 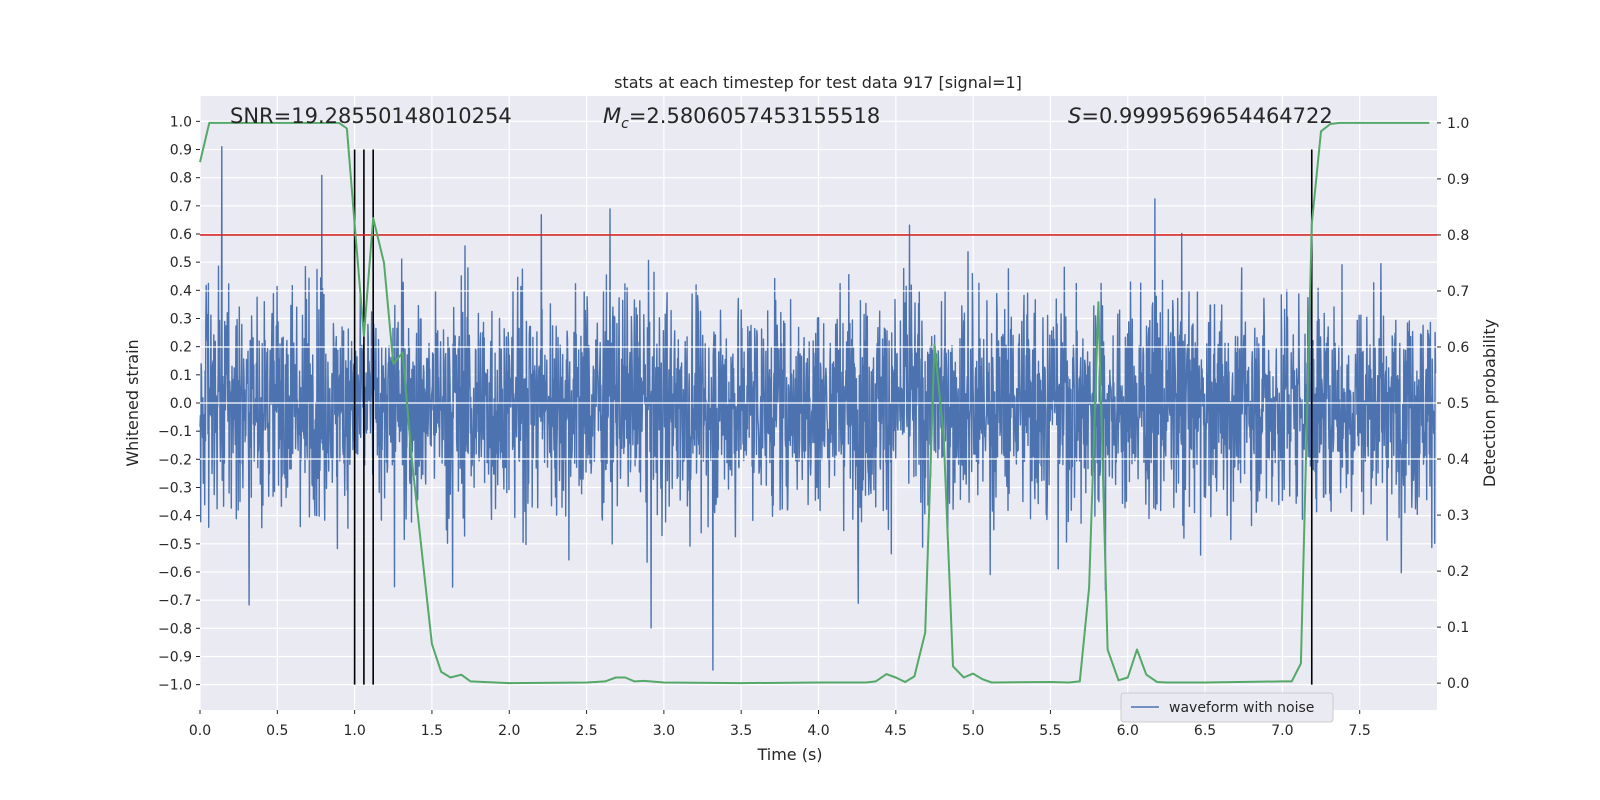 I want to click on score-value: =0.9999569654464722, so click(x=1206, y=116).